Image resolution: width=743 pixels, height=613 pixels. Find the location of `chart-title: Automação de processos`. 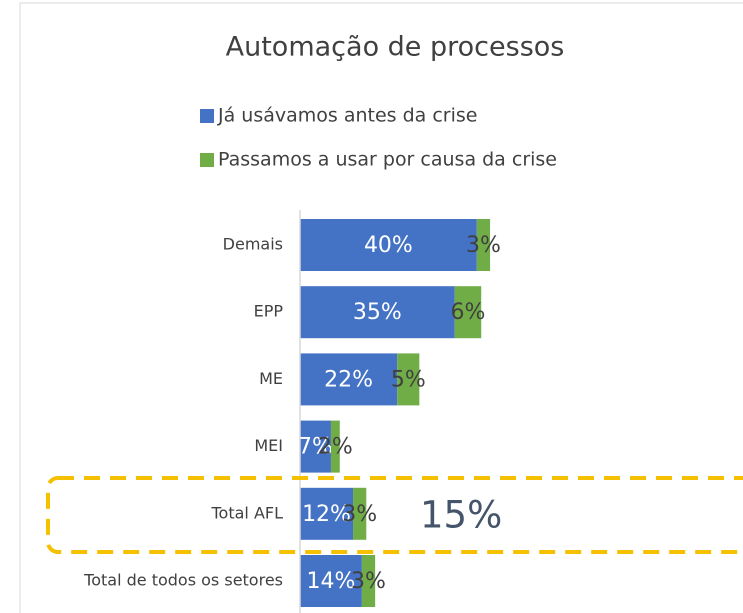

chart-title: Automação de processos is located at coordinates (395, 47).